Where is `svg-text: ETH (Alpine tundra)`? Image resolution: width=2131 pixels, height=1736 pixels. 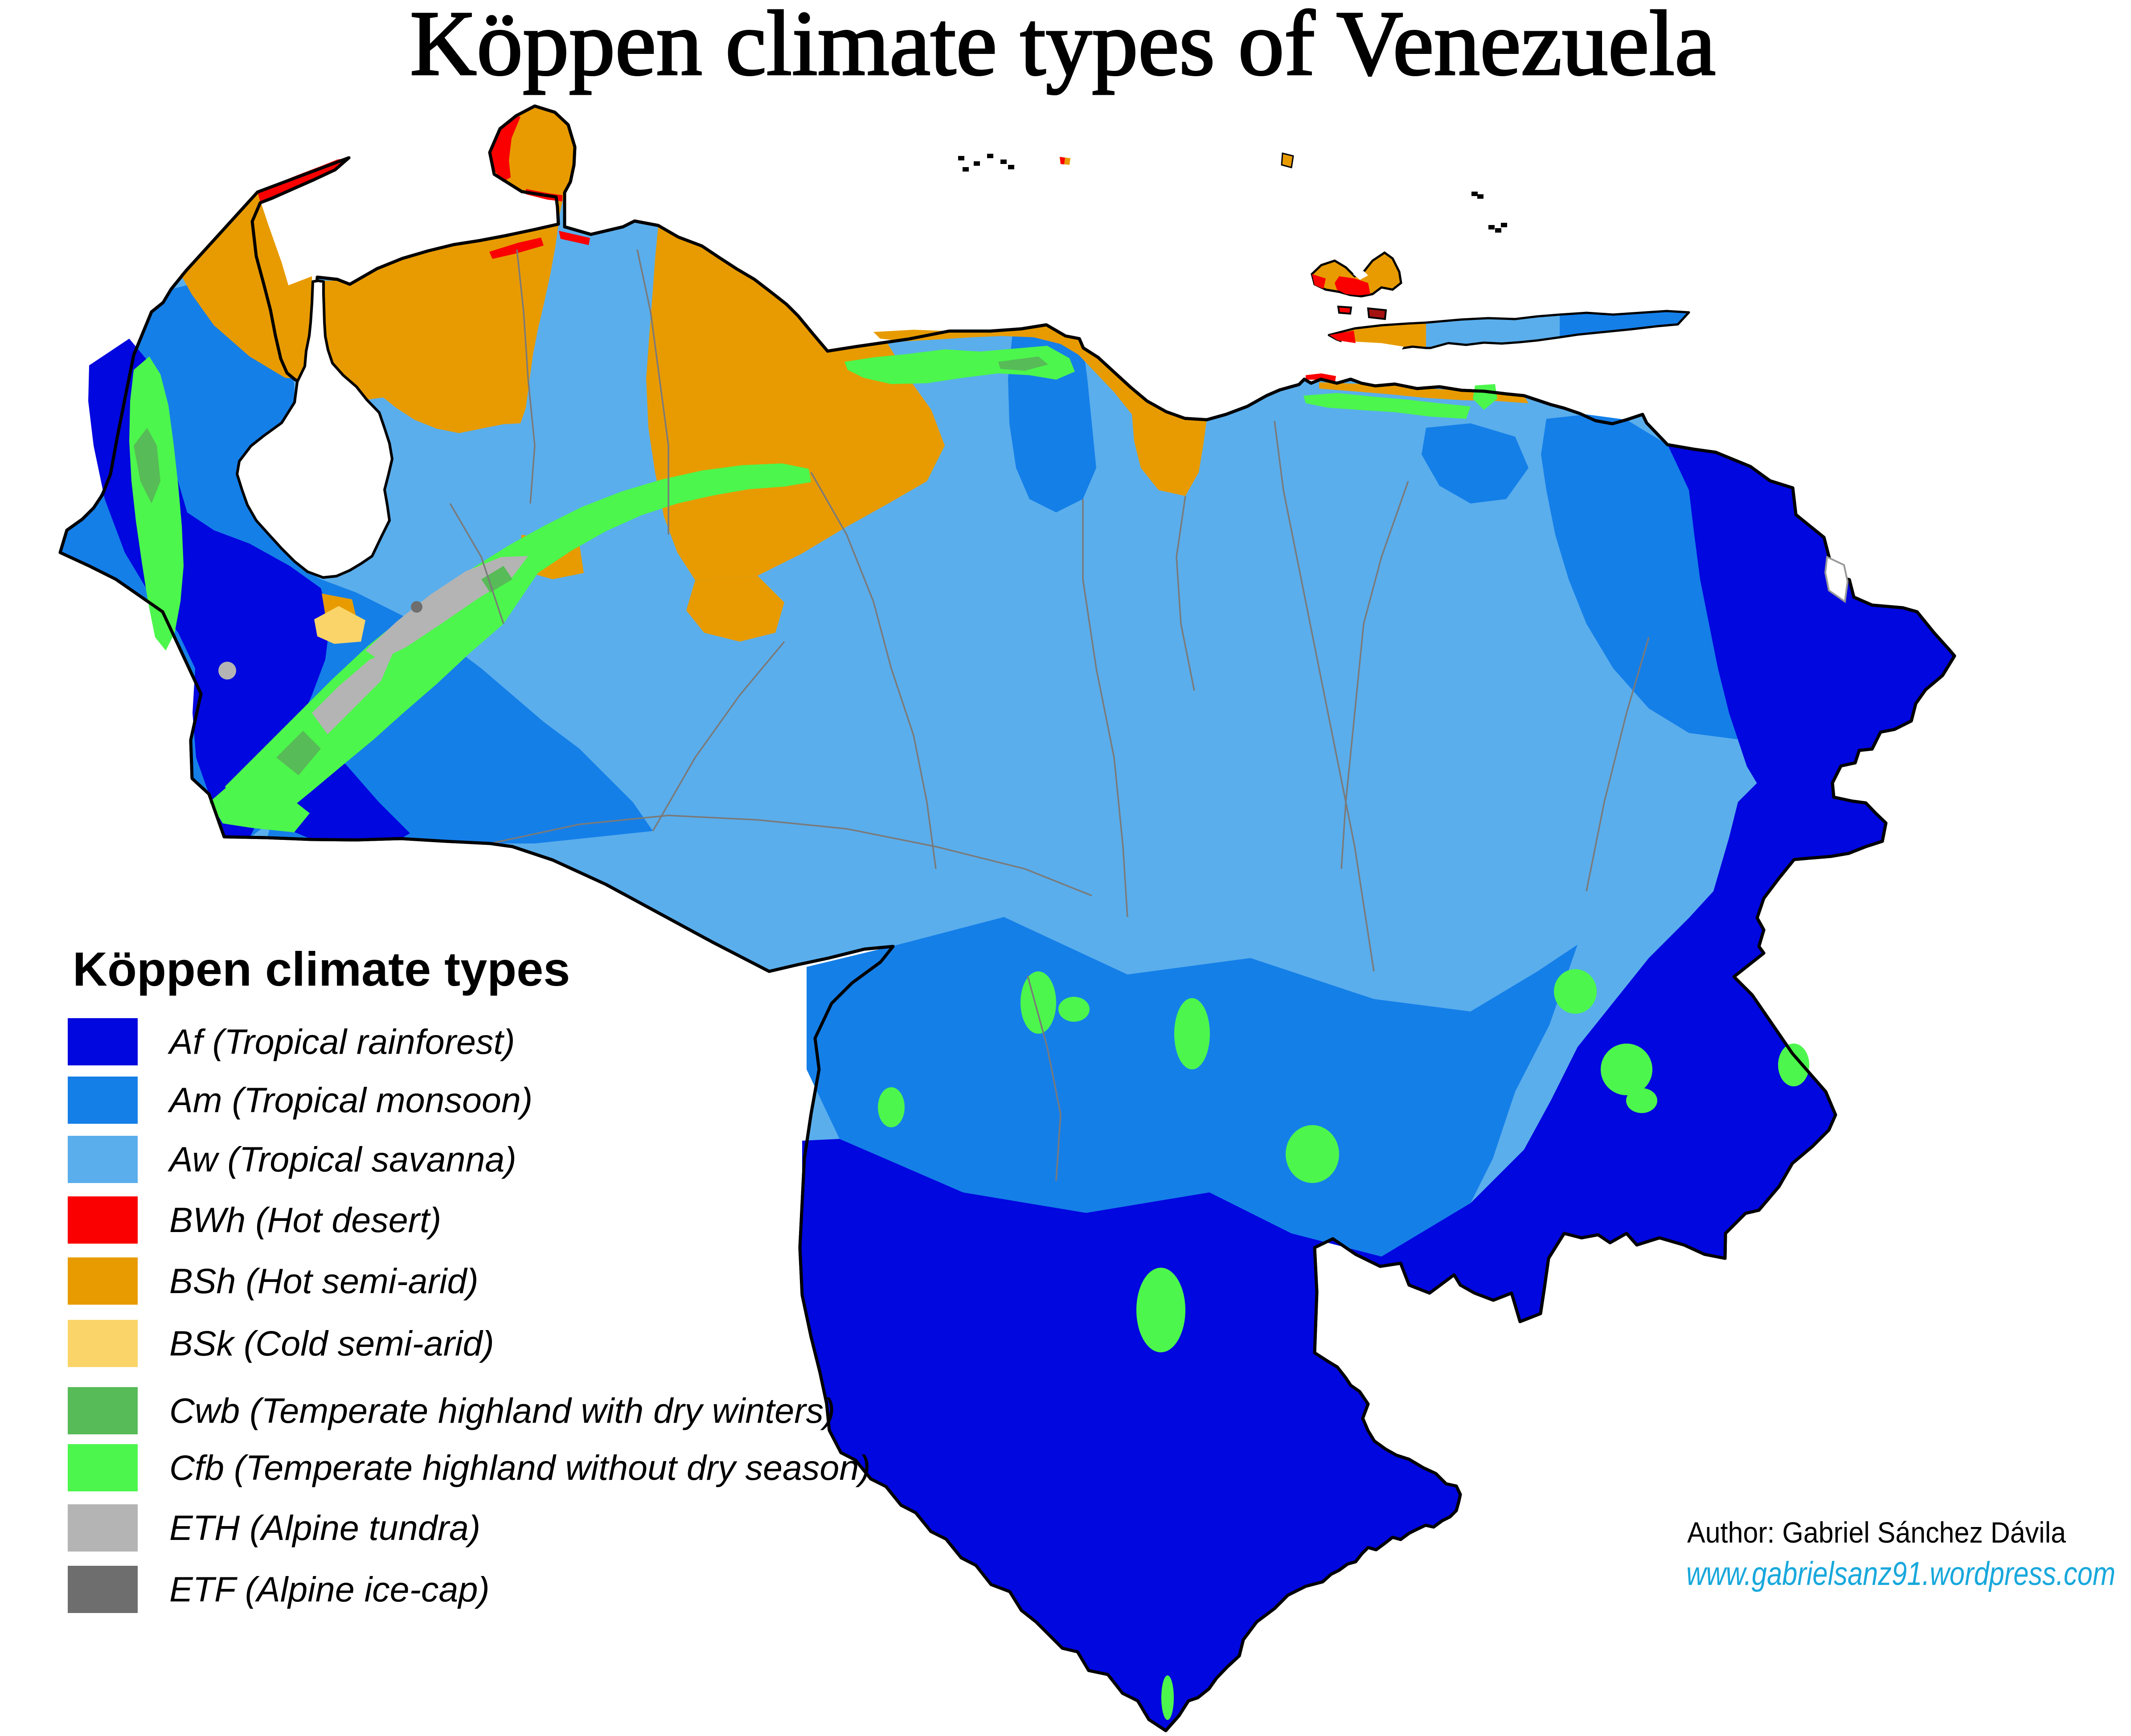
svg-text: ETH (Alpine tundra) is located at coordinates (325, 1528).